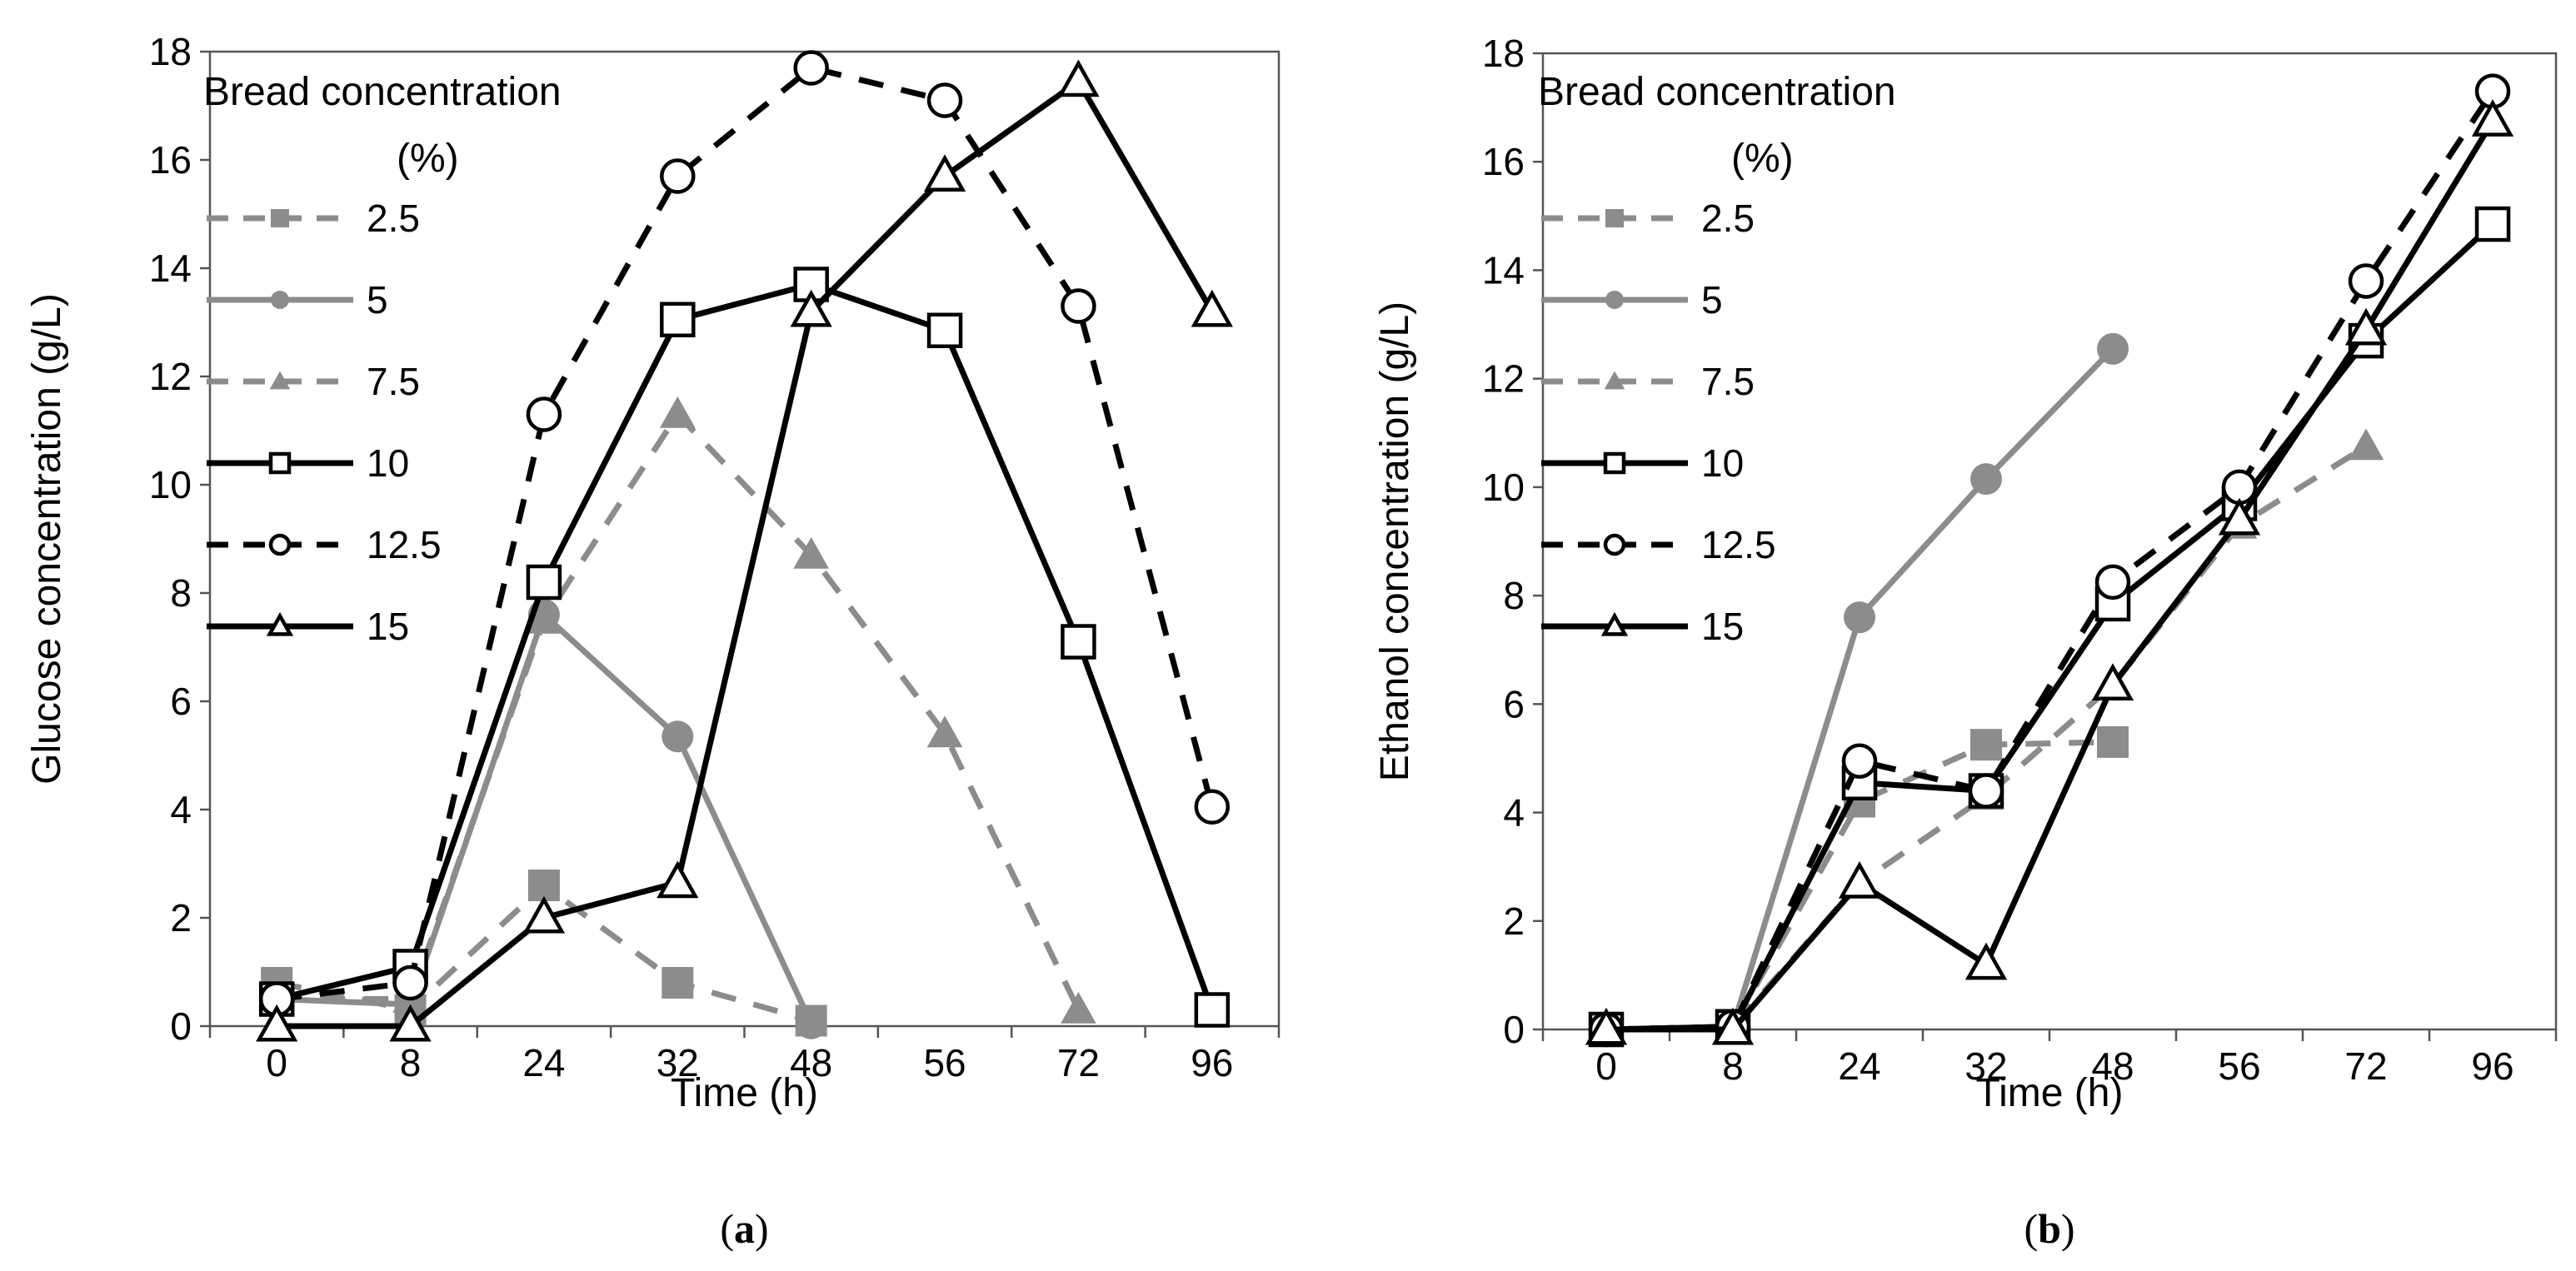 This screenshot has width=2576, height=1271. What do you see at coordinates (181, 809) in the screenshot?
I see `y-tick-label: 4` at bounding box center [181, 809].